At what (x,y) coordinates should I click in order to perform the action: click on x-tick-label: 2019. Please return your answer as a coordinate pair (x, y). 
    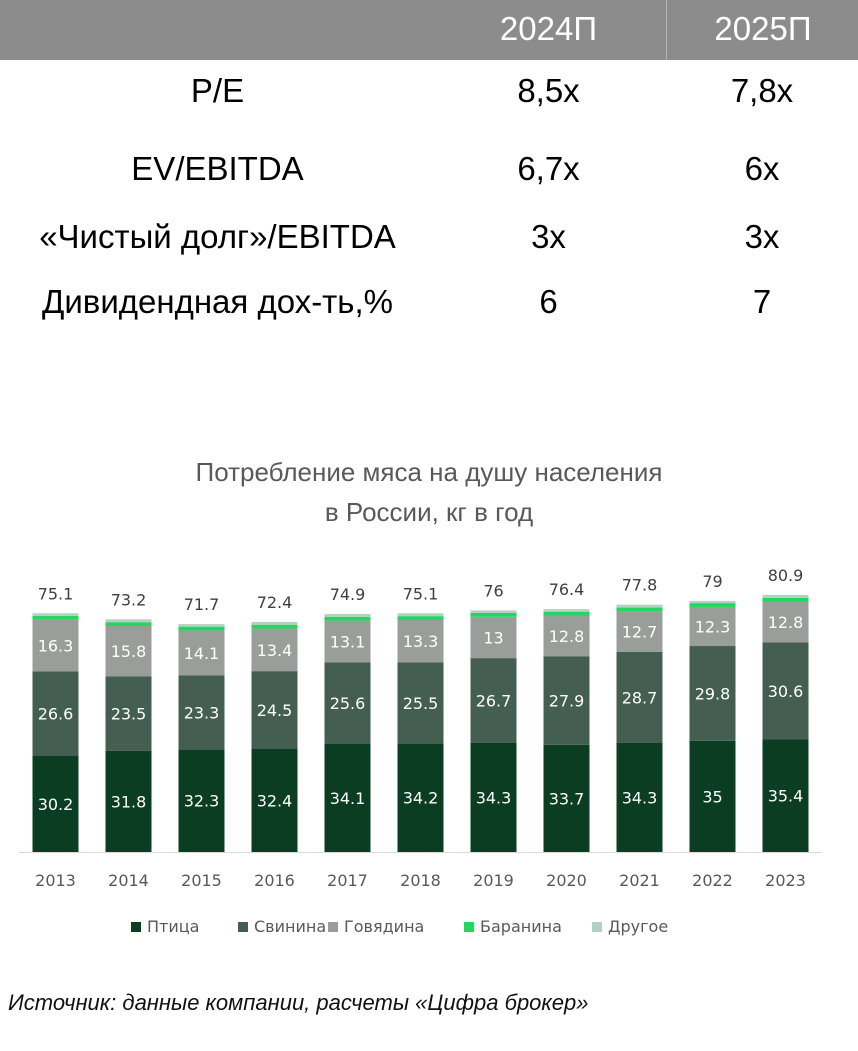
    Looking at the image, I should click on (493, 880).